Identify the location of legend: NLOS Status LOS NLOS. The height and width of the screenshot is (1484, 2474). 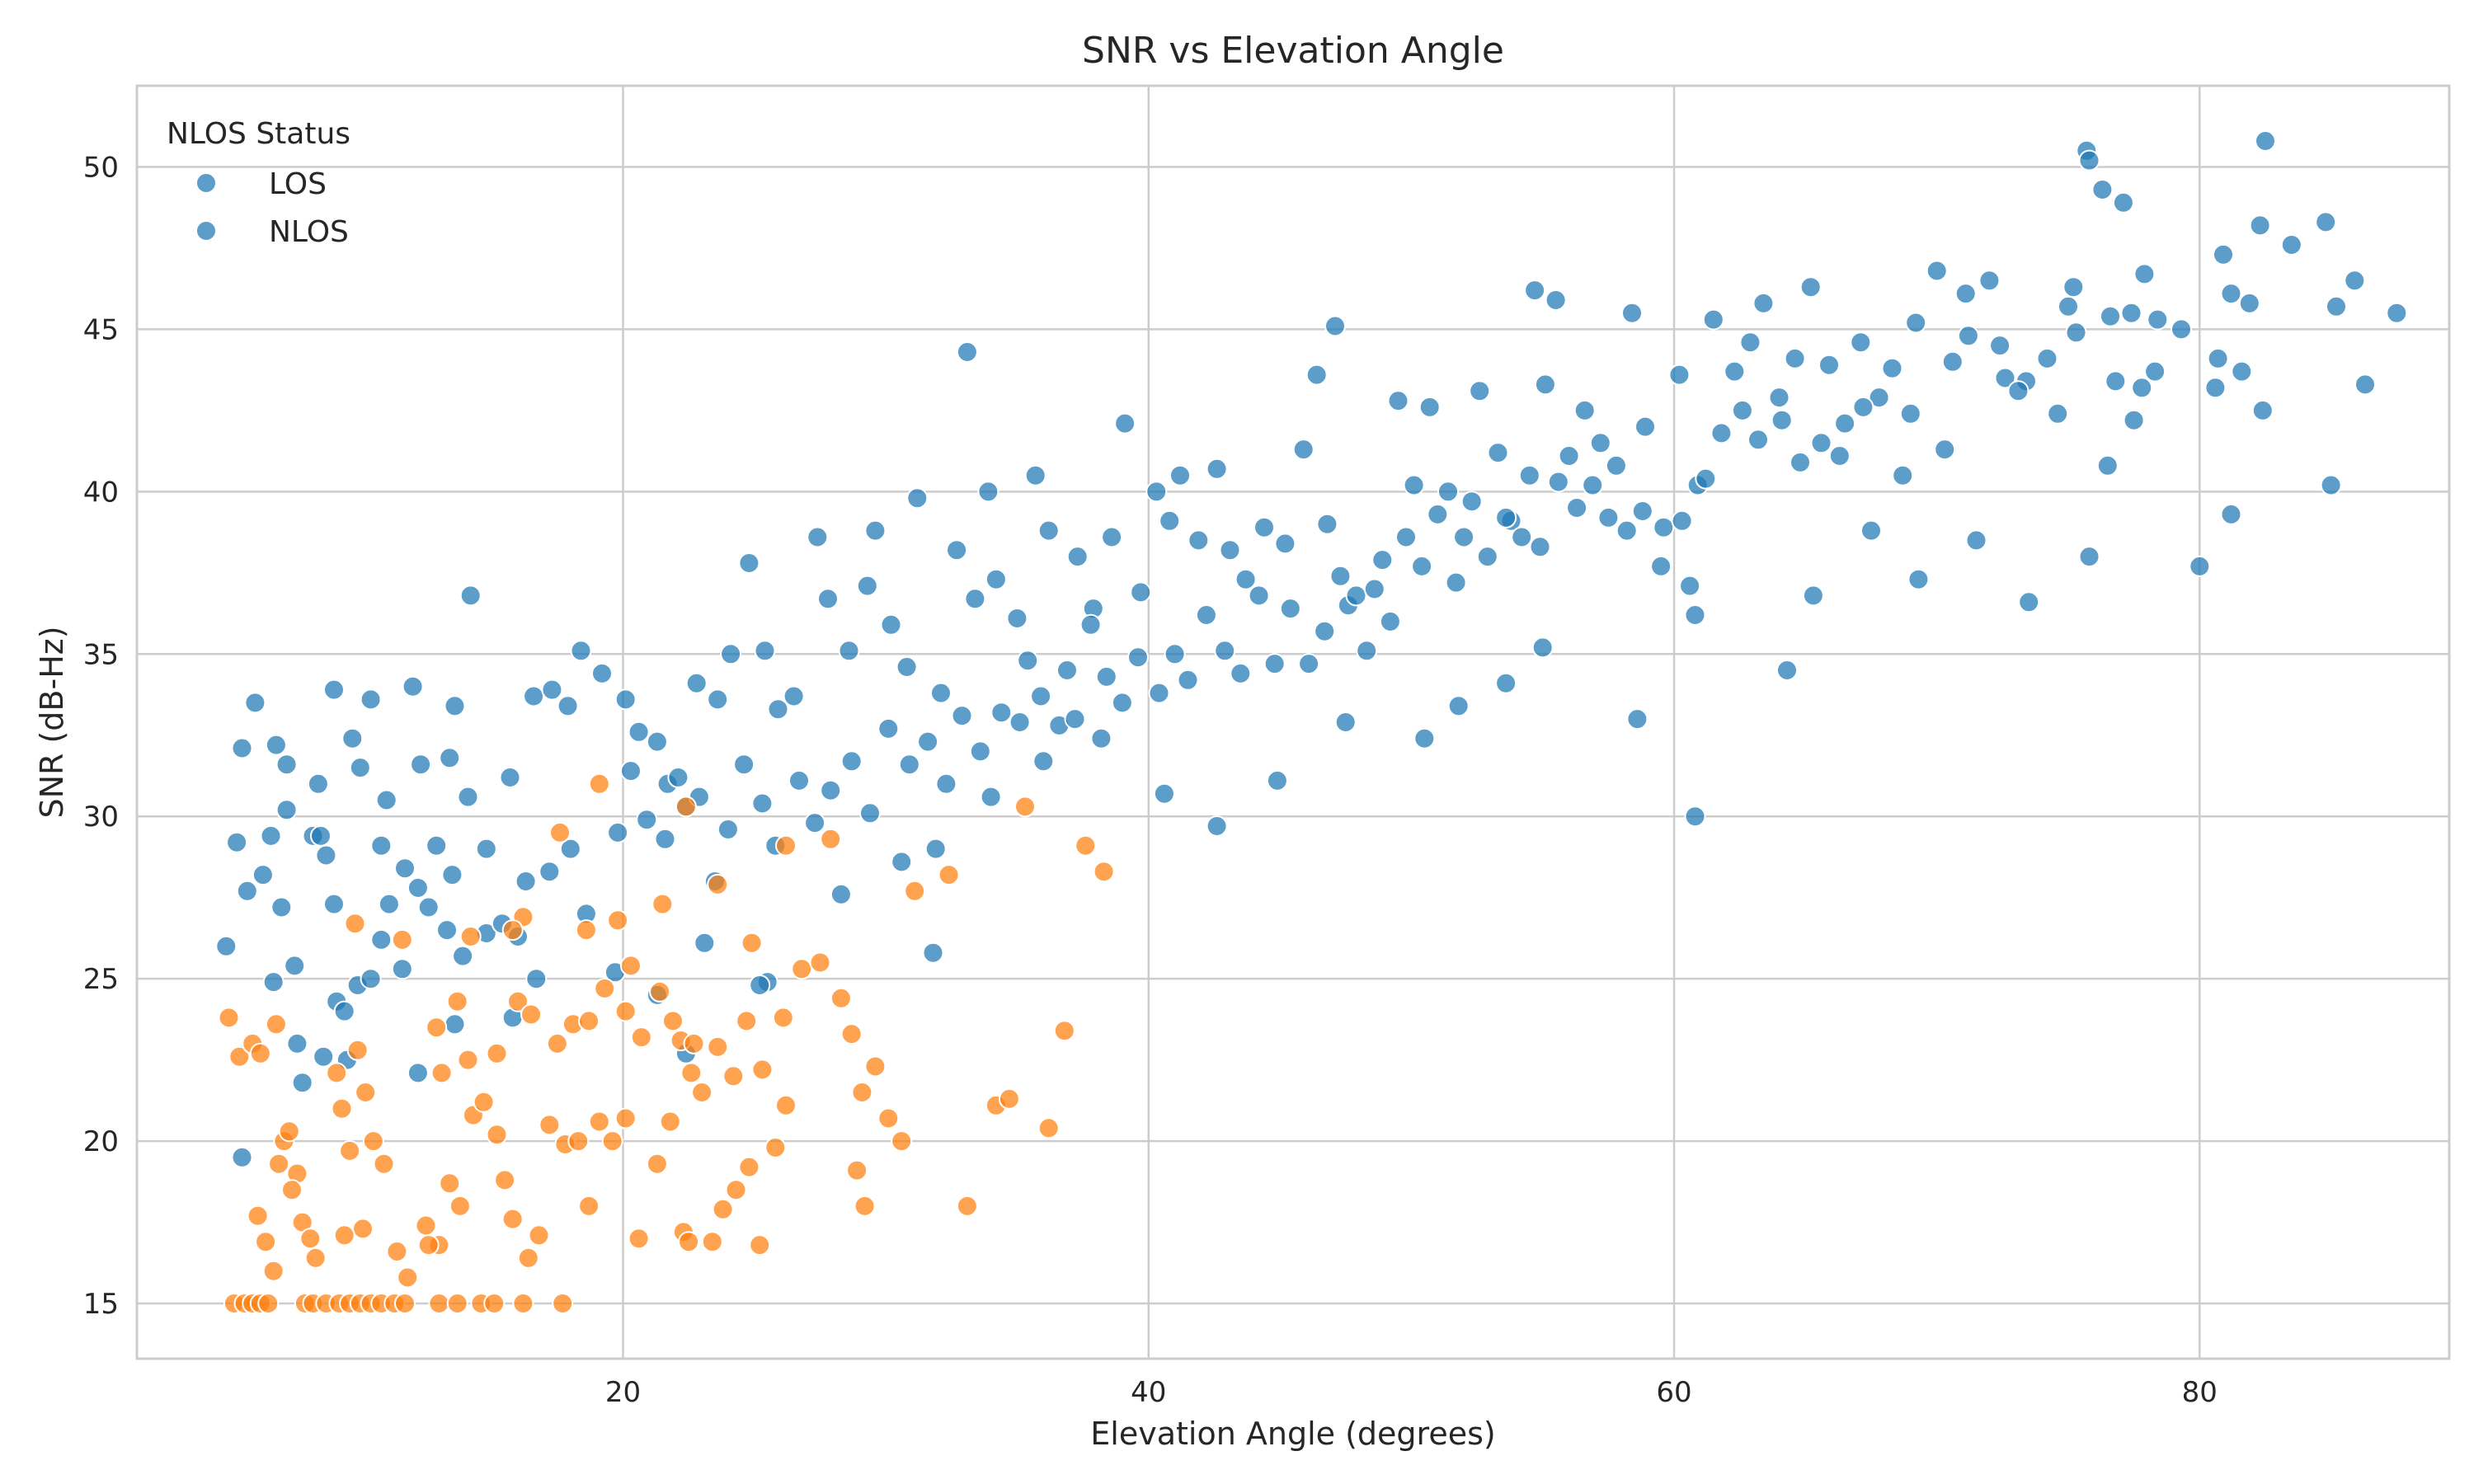
(258, 183).